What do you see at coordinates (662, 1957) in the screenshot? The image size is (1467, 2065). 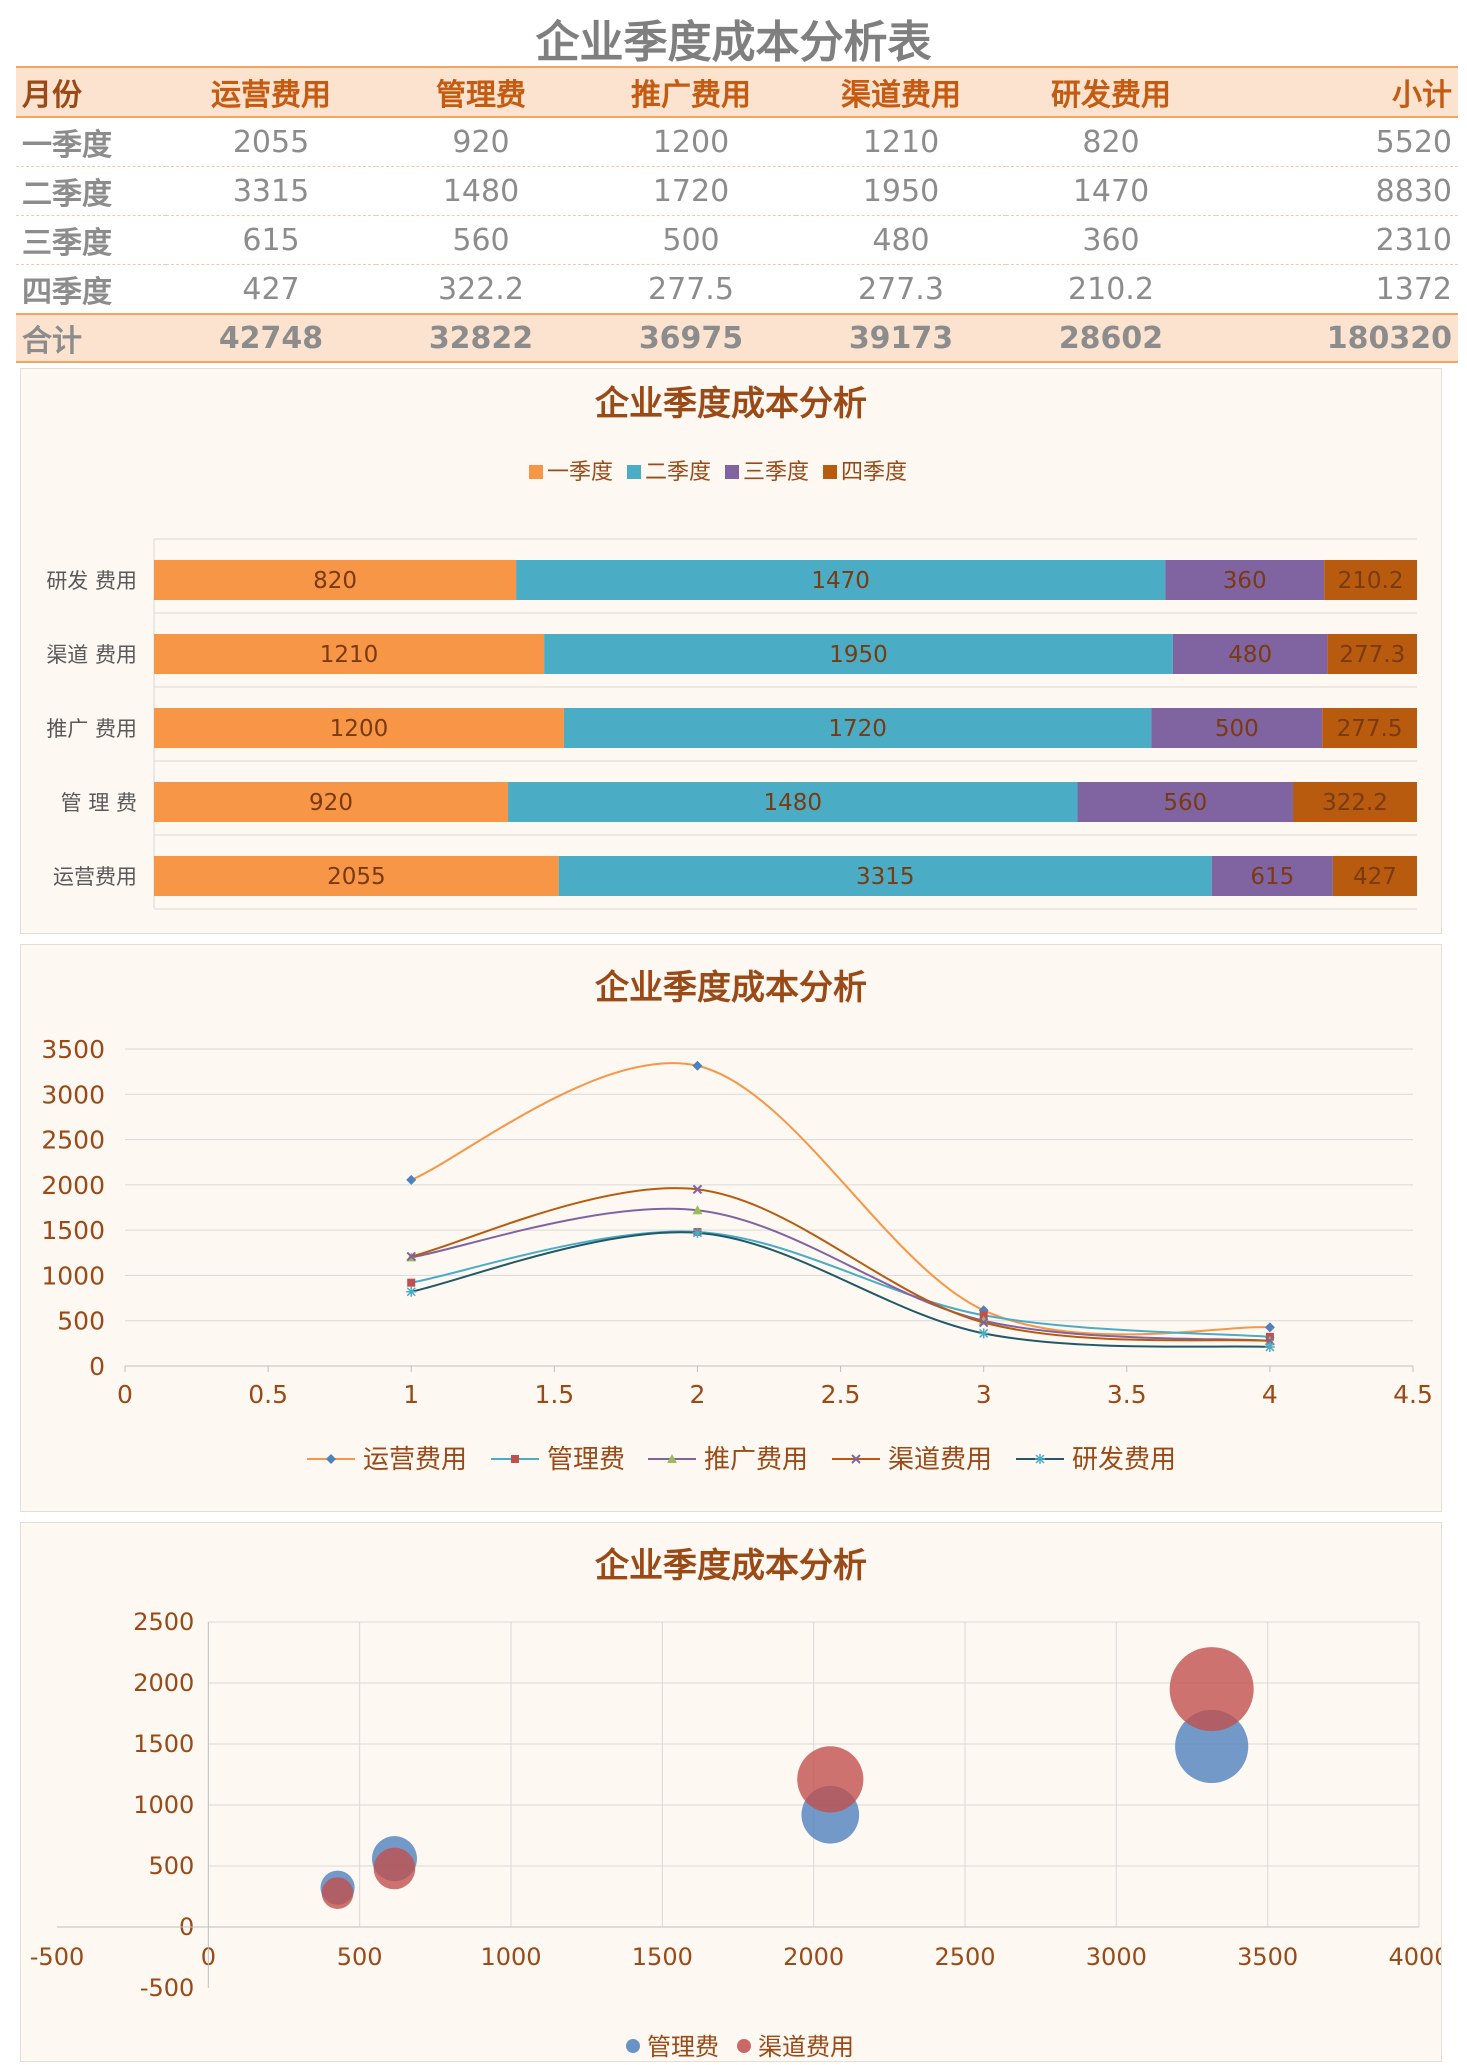 I see `x-tick-label: 1500` at bounding box center [662, 1957].